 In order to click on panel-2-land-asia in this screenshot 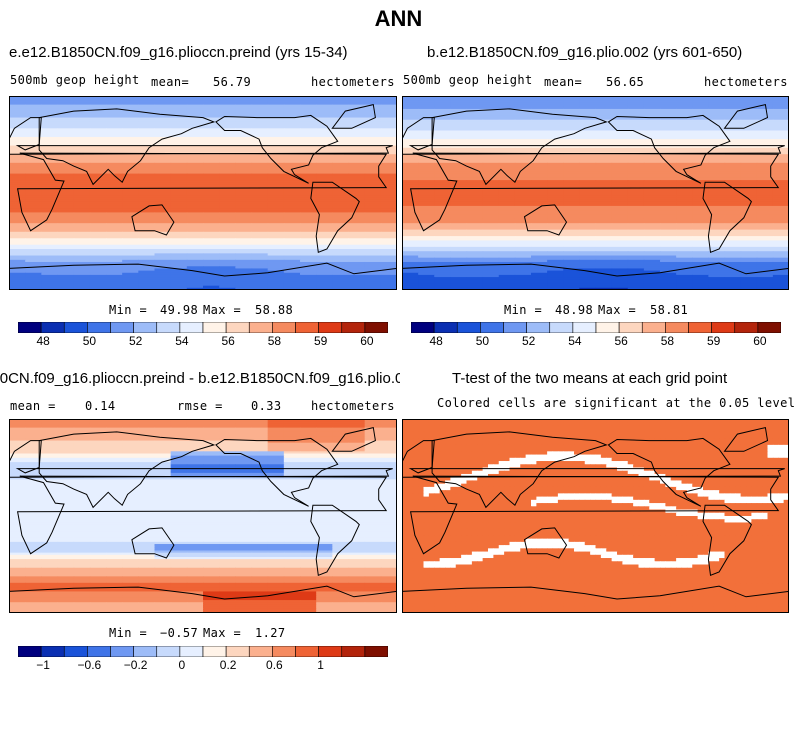, I will do `click(519, 147)`.